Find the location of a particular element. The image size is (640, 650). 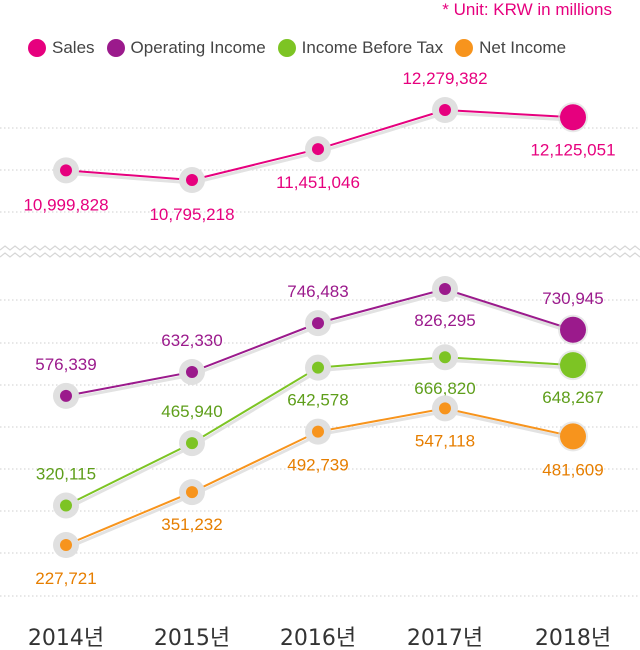

legend-item-operating-income: Operating Income is located at coordinates (186, 48).